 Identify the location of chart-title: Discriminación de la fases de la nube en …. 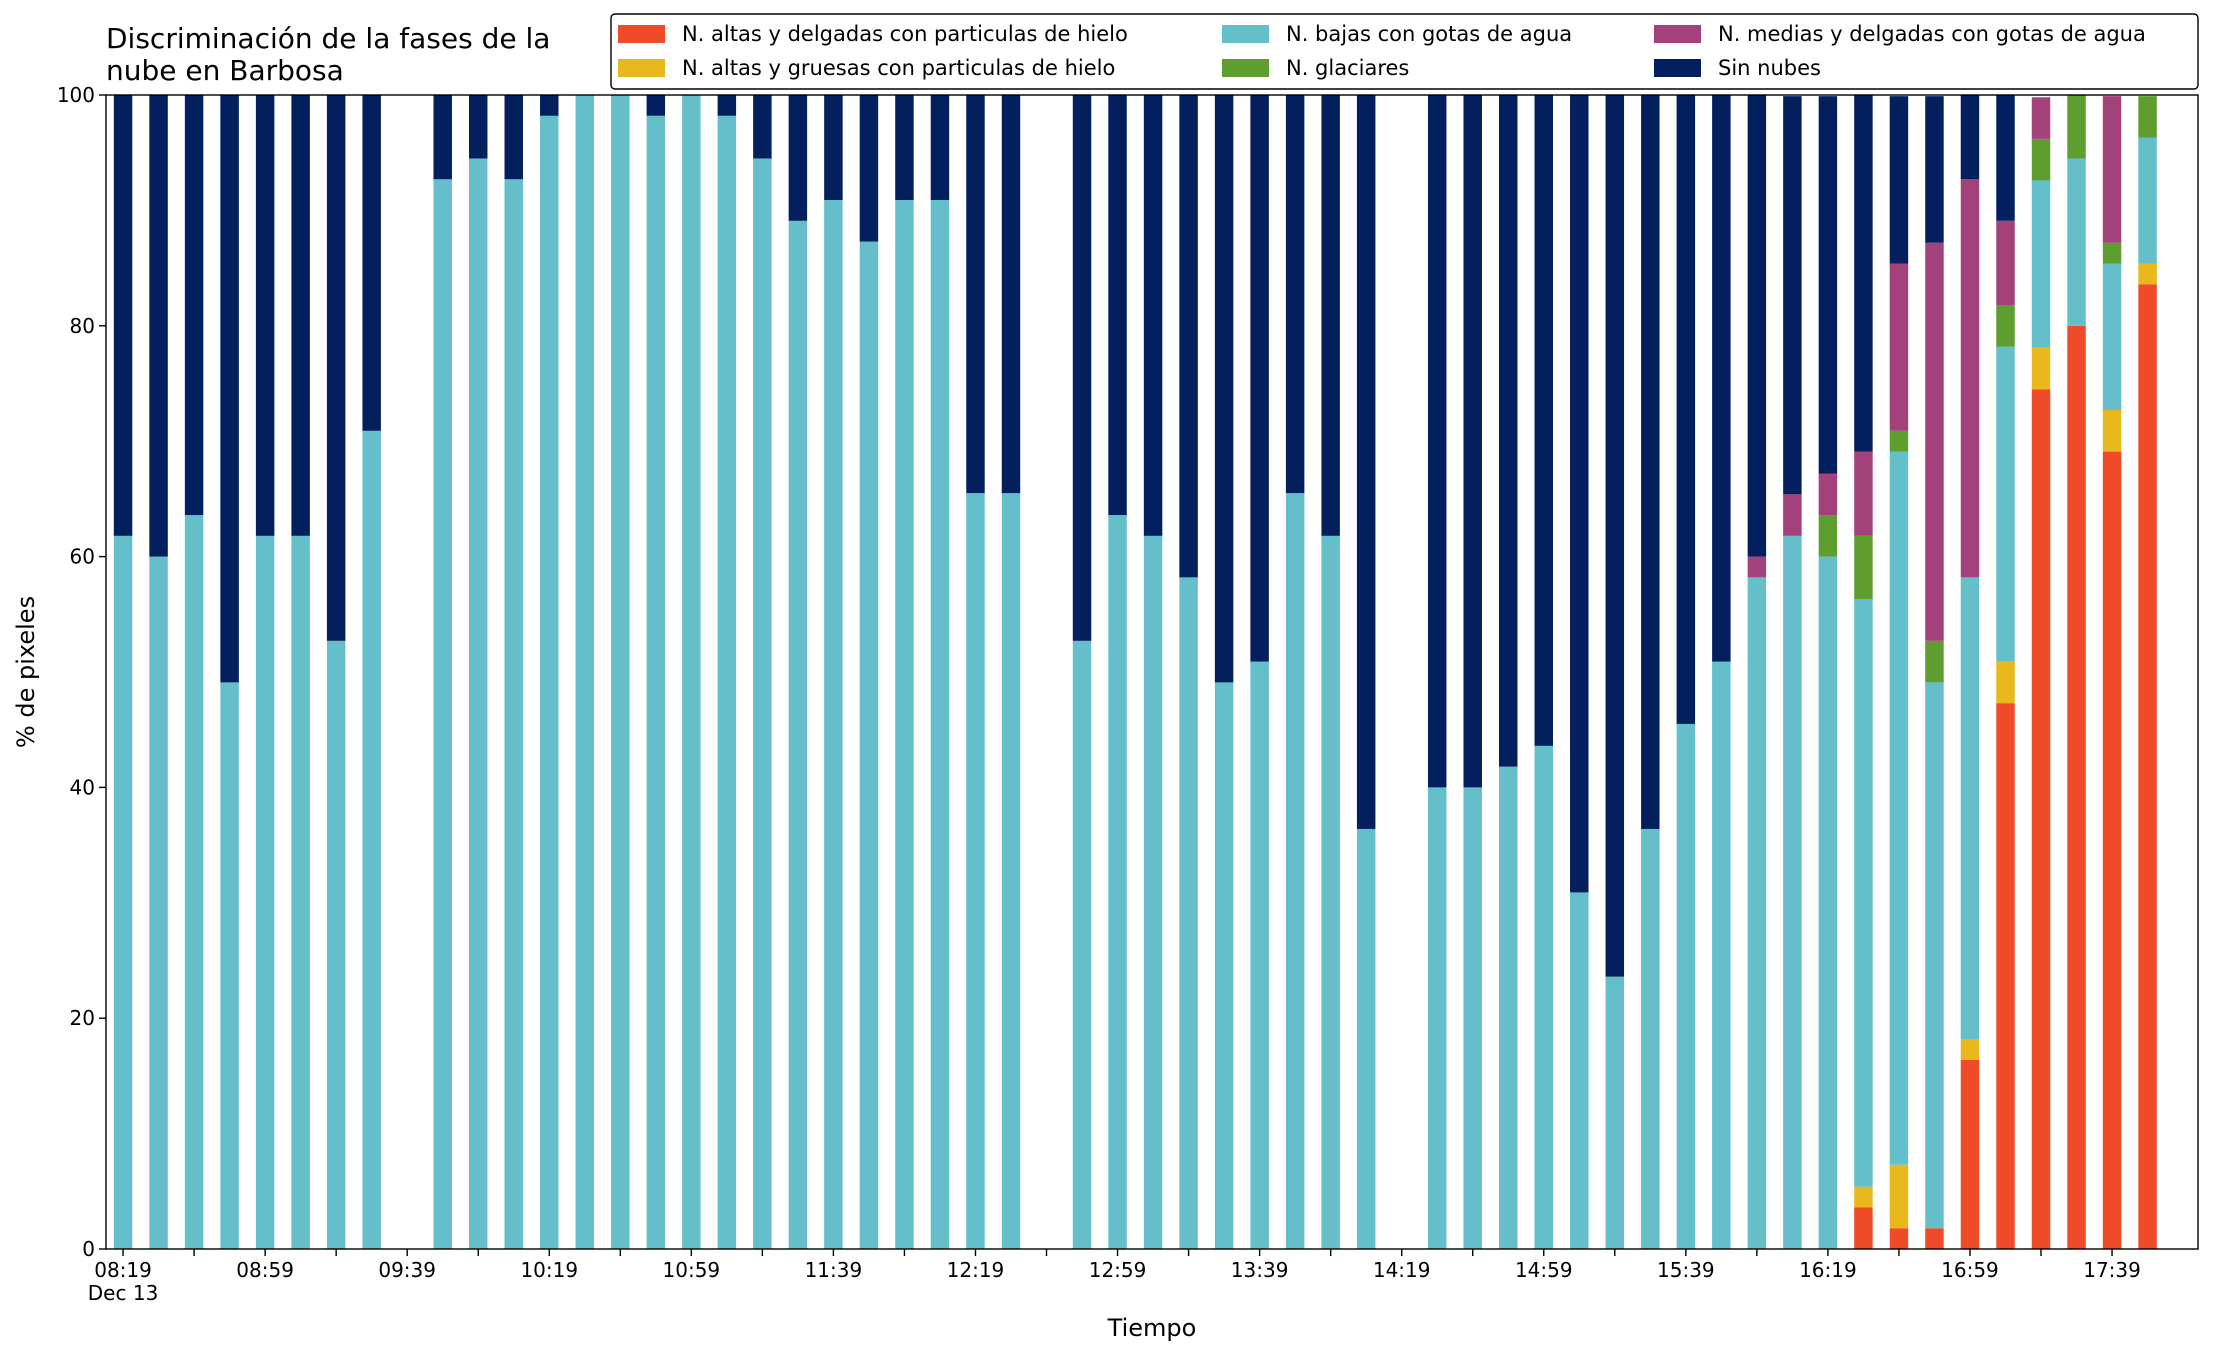
(328, 54).